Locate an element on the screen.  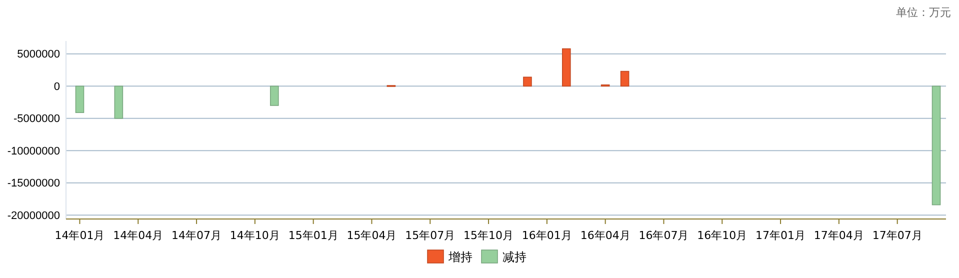
x-tick-label: 14年04月 is located at coordinates (138, 235).